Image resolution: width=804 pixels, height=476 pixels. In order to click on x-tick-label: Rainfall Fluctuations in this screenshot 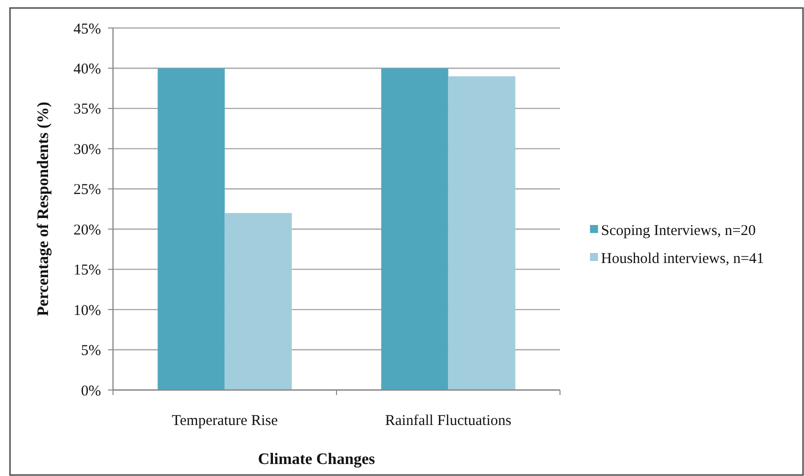, I will do `click(448, 421)`.